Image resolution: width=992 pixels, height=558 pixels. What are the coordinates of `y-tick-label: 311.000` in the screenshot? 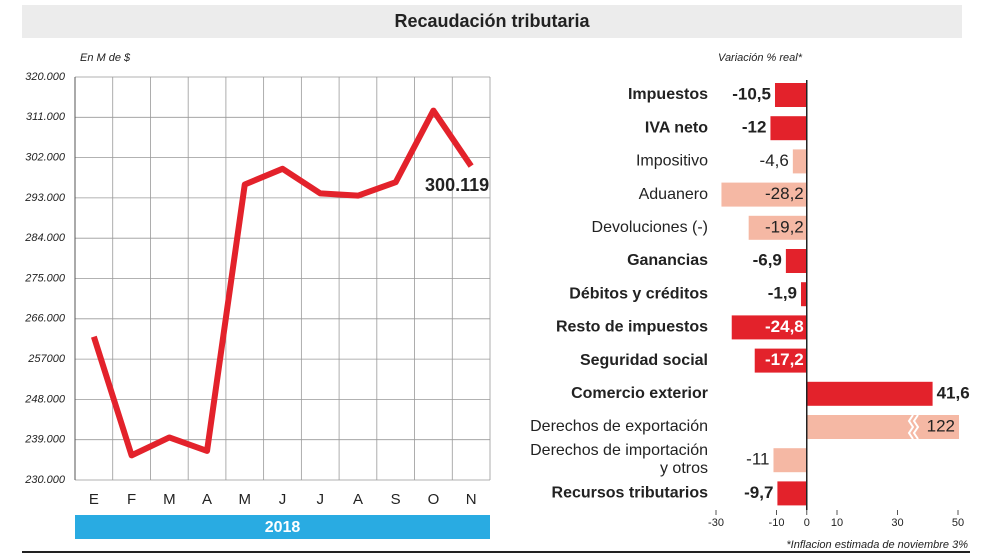 It's located at (46, 117).